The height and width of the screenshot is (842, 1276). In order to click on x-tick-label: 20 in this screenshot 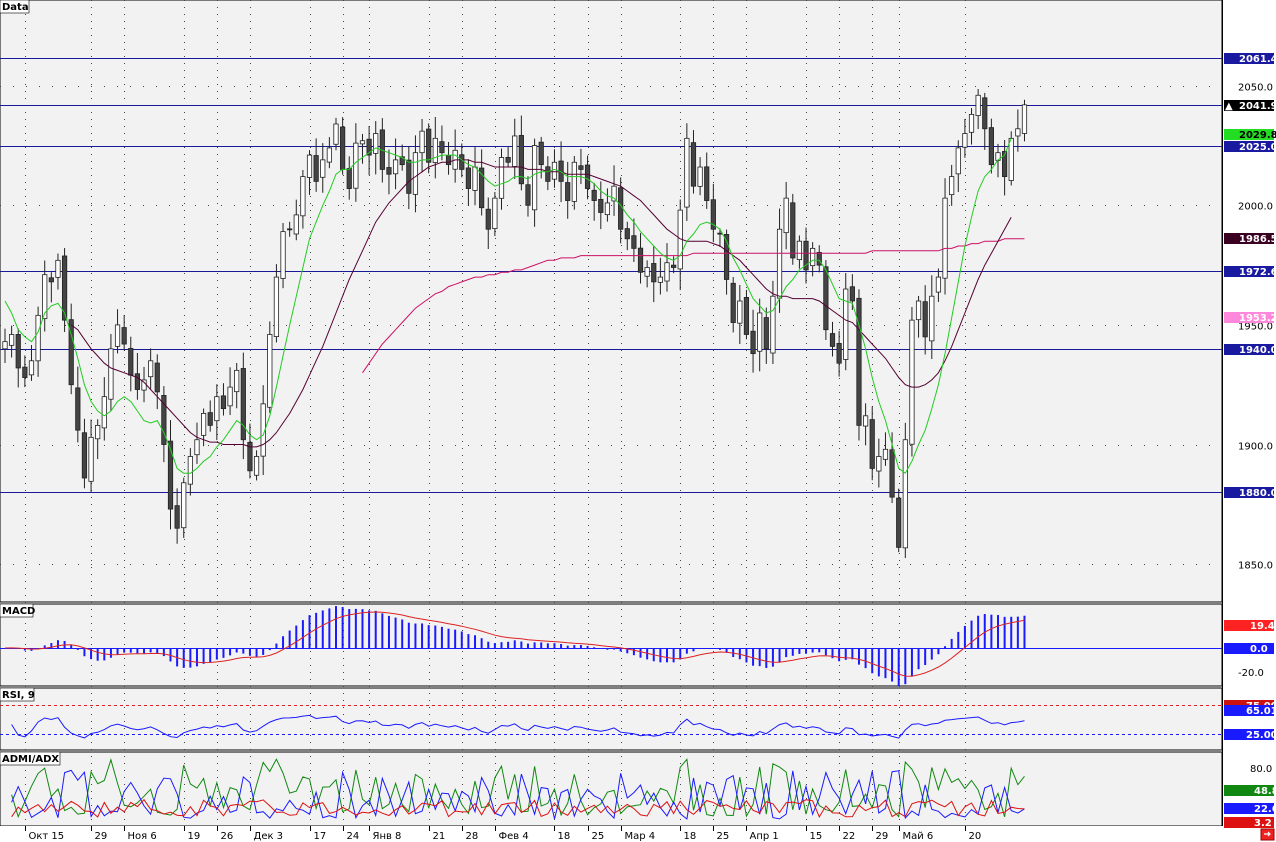, I will do `click(975, 836)`.